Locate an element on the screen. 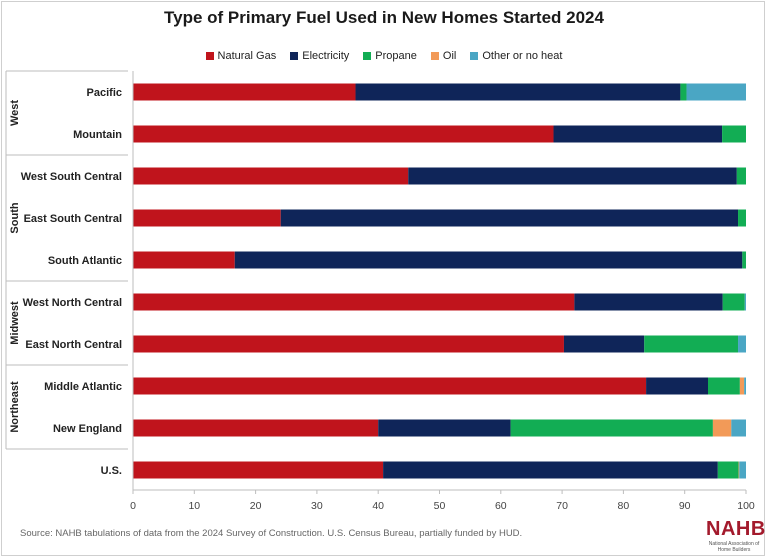  bar-natural-gas-middle-atlantic is located at coordinates (390, 386).